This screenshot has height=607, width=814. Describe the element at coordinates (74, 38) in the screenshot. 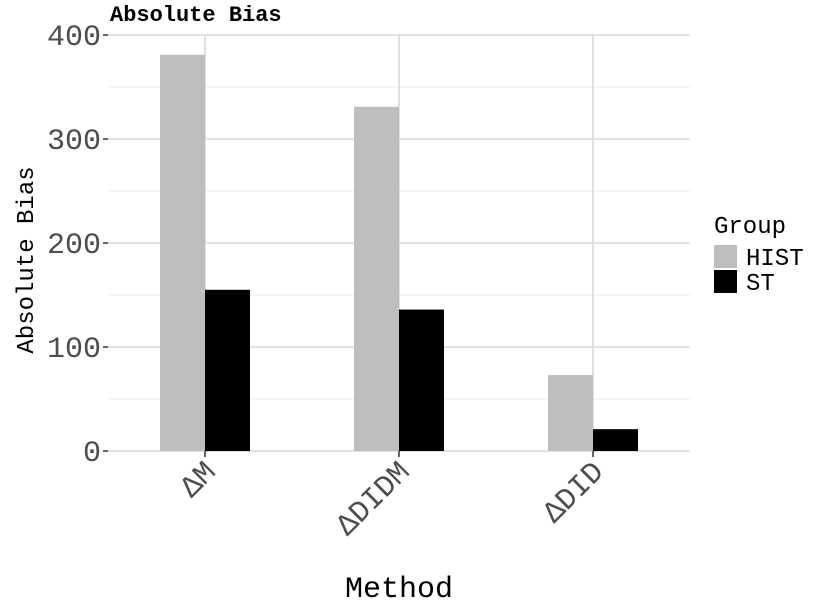

I see `y-tick-label: 400` at that location.